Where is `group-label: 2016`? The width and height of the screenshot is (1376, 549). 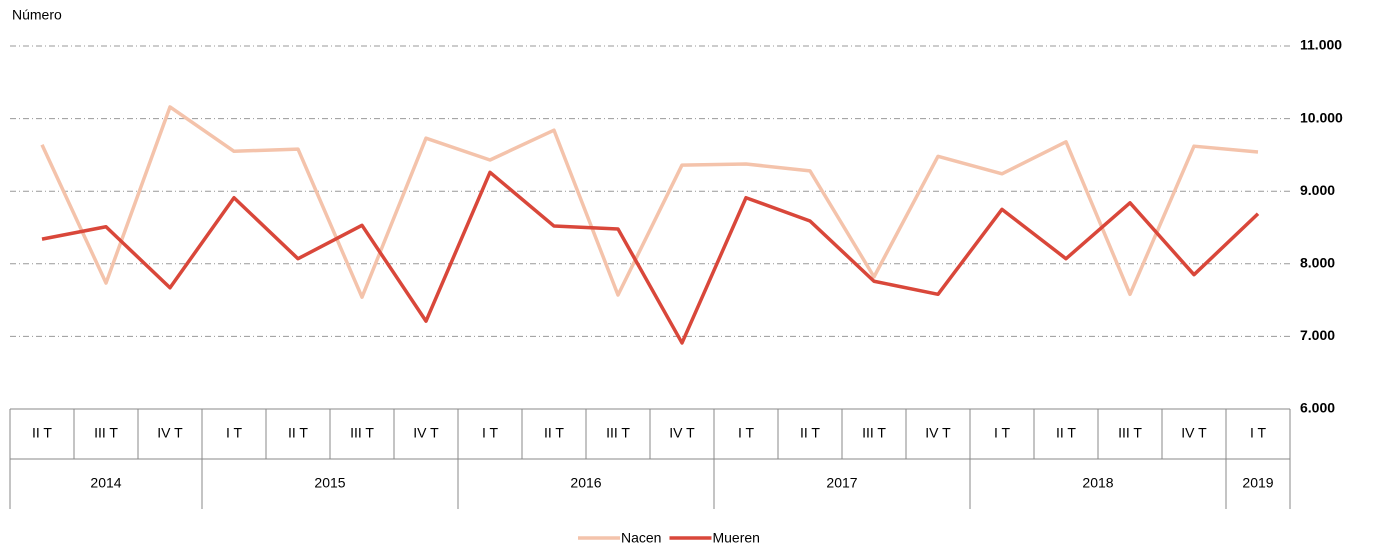
group-label: 2016 is located at coordinates (585, 483).